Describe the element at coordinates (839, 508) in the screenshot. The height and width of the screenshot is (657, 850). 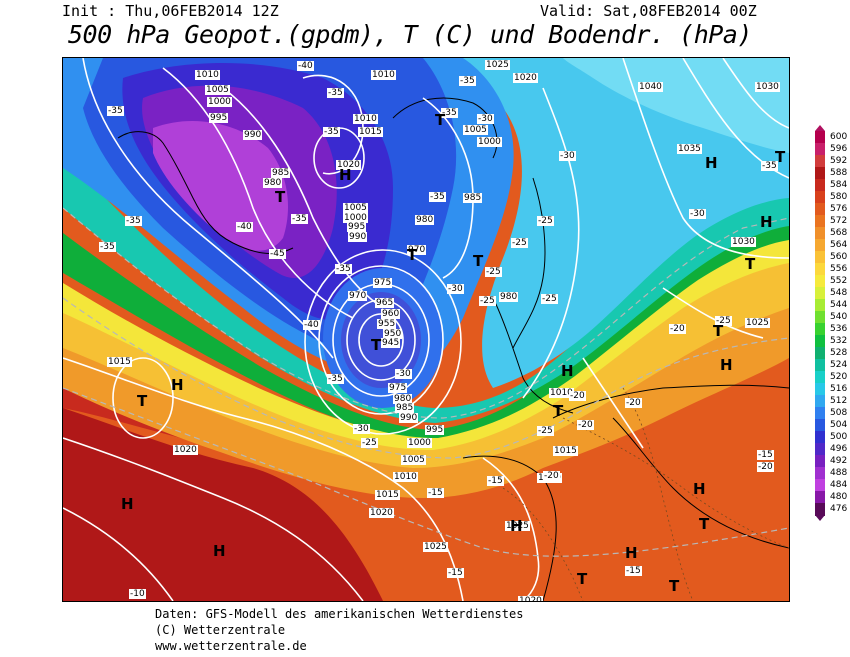
I see `colorbar-tick-label: 476` at that location.